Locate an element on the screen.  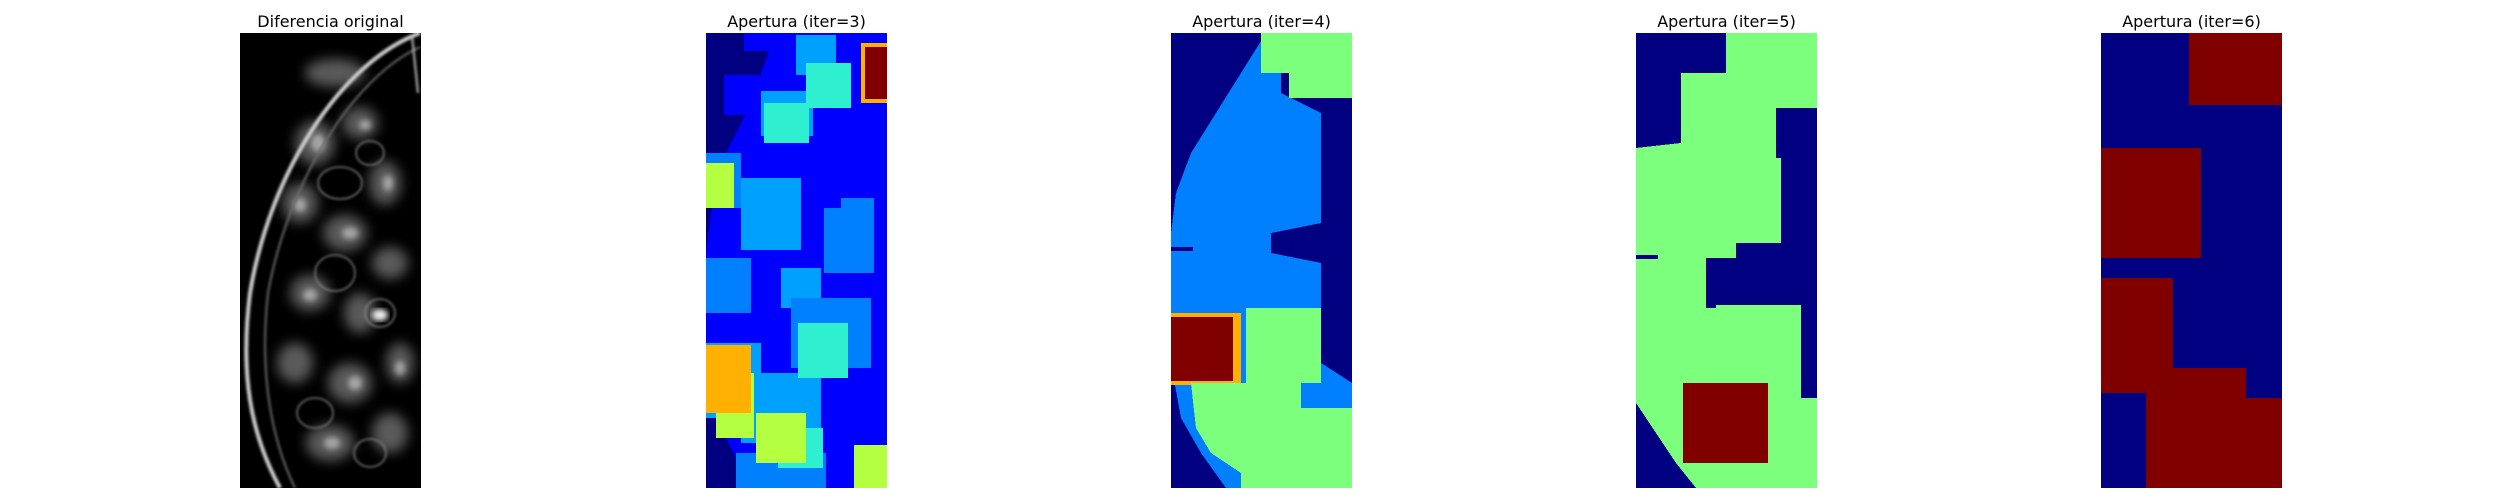
panel-apertura-iter-4: Apertura (iter=4) is located at coordinates (1261, 250).